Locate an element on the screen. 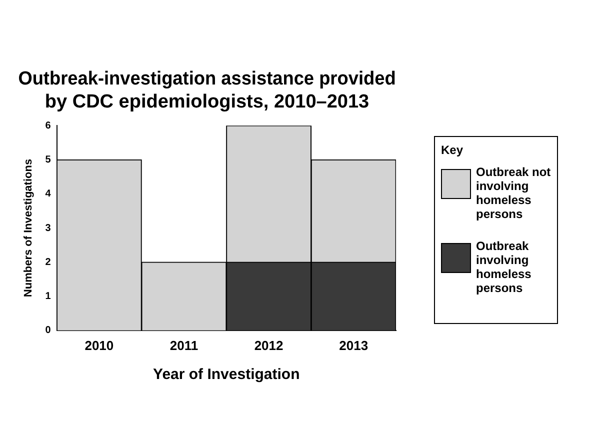 The image size is (594, 444). text: Outbreak involving homeless persons is located at coordinates (504, 267).